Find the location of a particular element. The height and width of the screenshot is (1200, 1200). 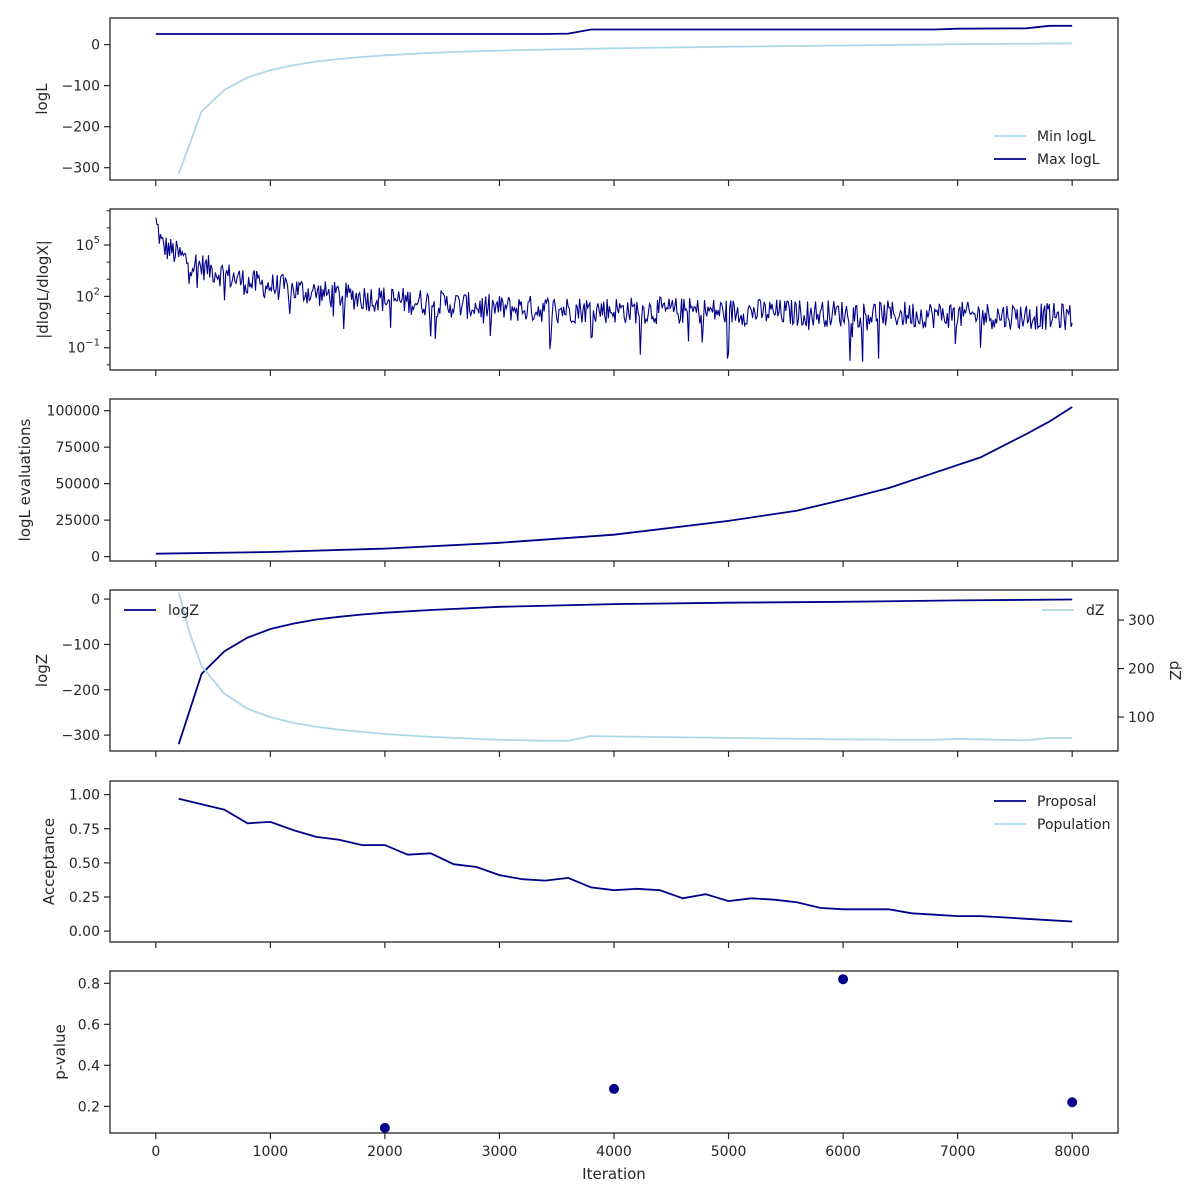

series-line-dlogl is located at coordinates (614, 289).